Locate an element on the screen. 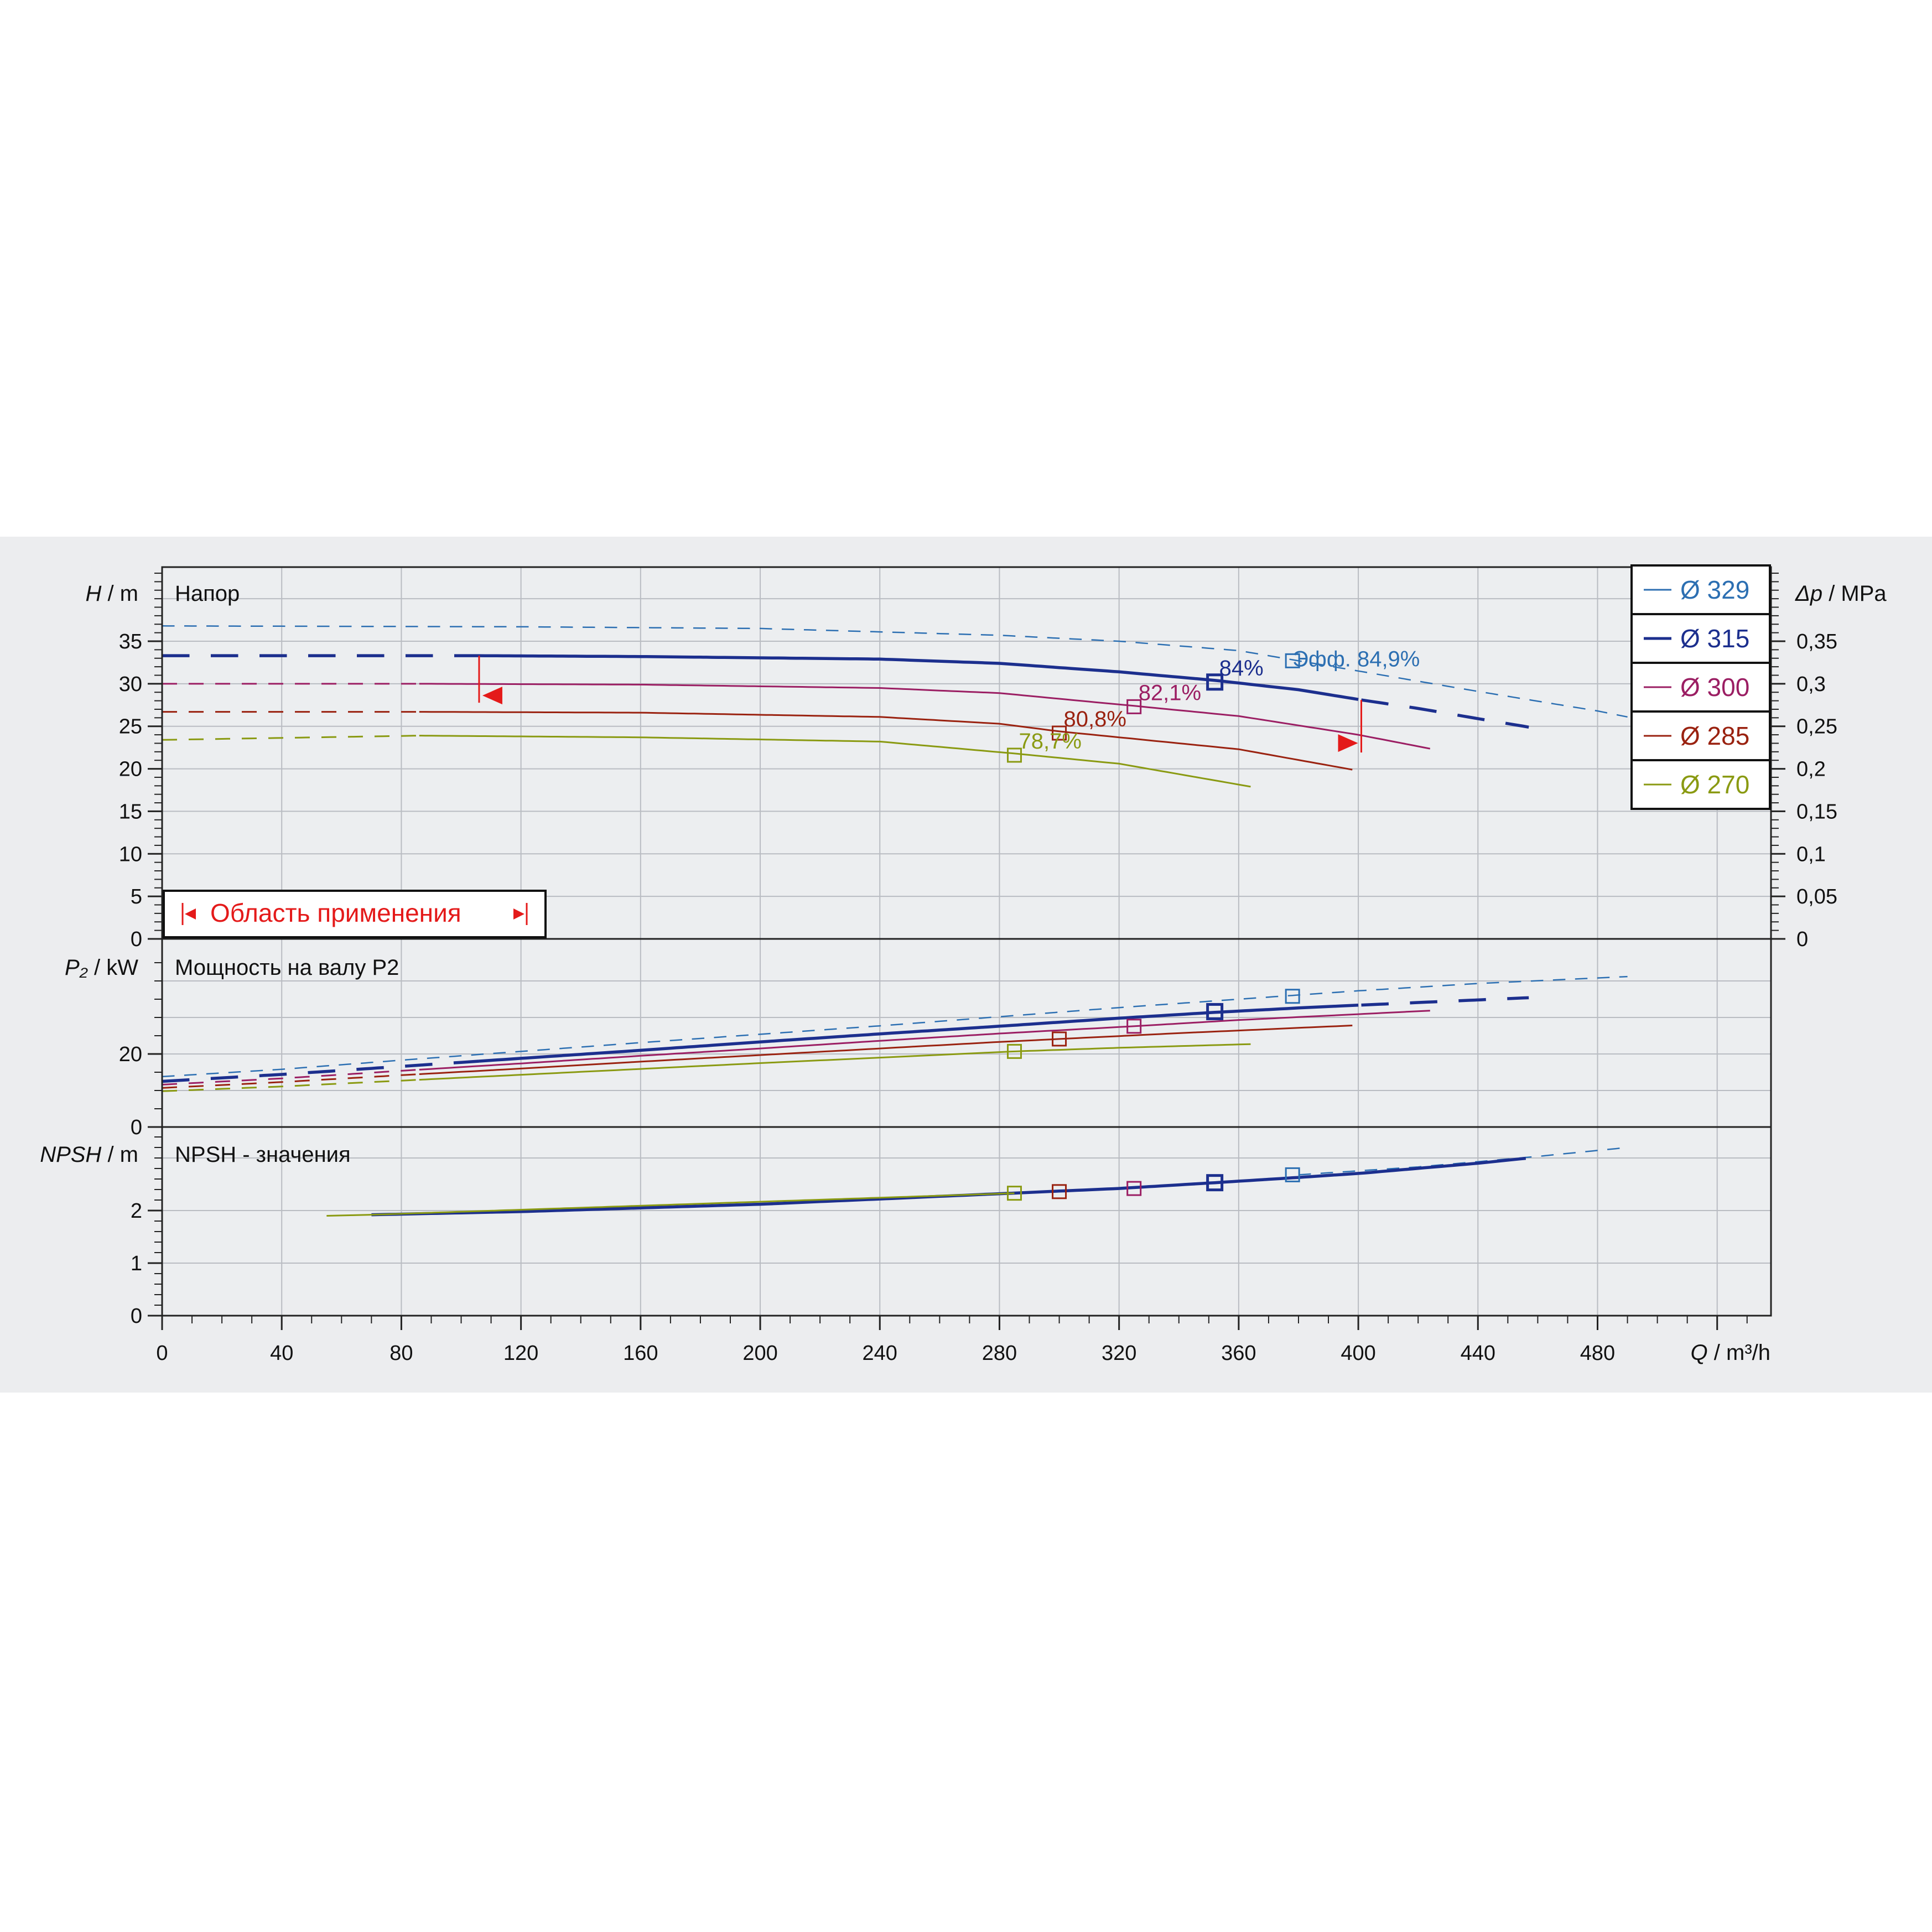 The image size is (1932, 1932). head-axis-label-unit: / m is located at coordinates (120, 593).